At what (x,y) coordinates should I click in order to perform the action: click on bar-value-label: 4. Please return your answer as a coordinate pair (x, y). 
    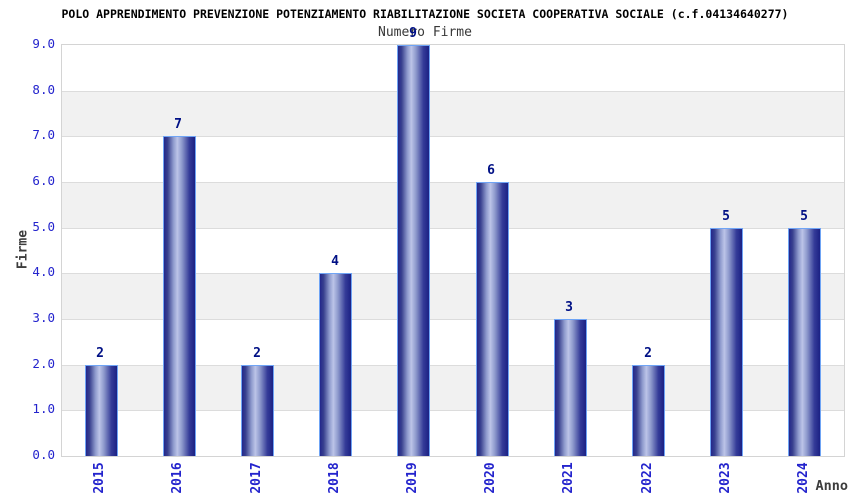
    Looking at the image, I should click on (335, 261).